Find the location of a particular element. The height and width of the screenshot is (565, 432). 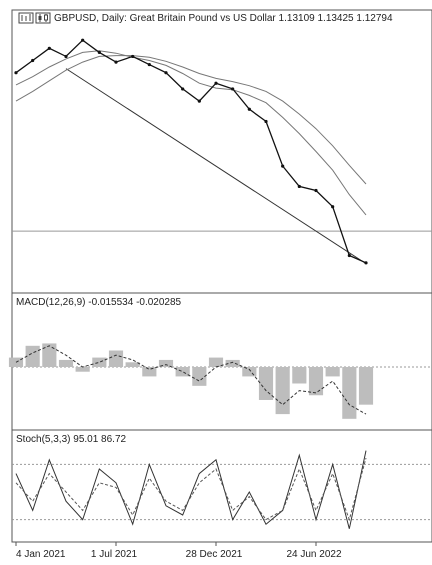

stoch-label: Stoch(5,3,3) 95.01 86.72 is located at coordinates (71, 439).